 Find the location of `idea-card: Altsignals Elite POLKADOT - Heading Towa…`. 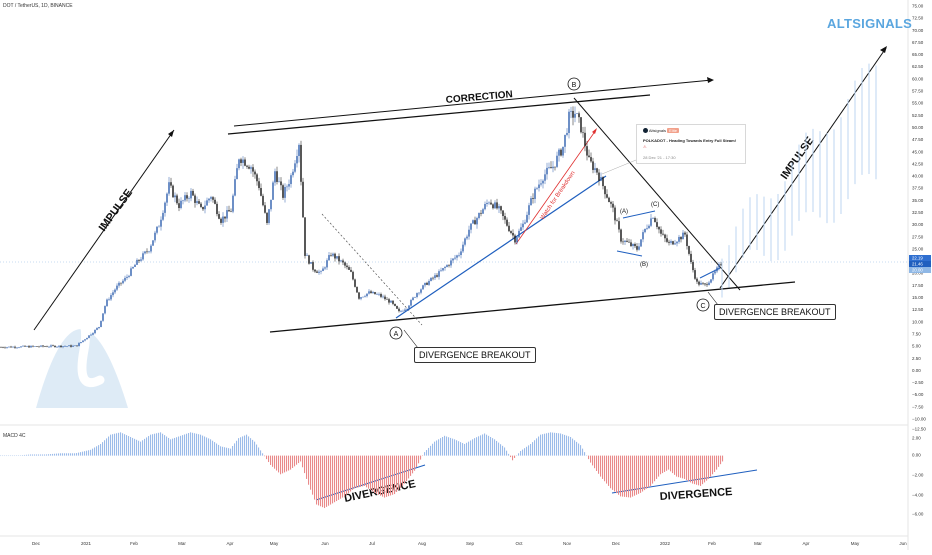

idea-card: Altsignals Elite POLKADOT - Heading Towa… is located at coordinates (691, 144).